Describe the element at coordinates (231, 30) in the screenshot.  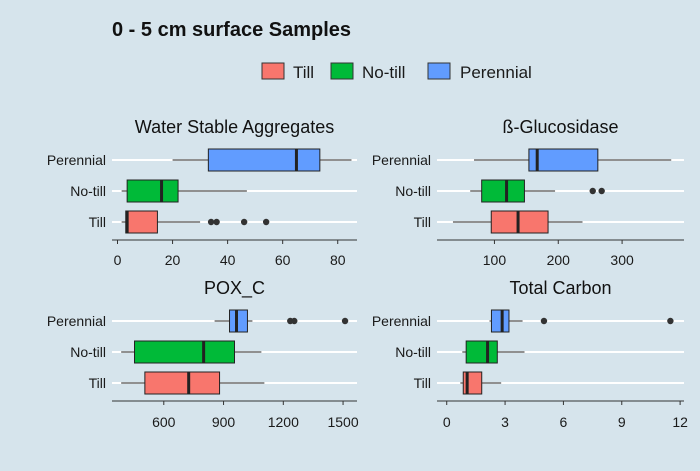
I see `figure-title: 0 - 5 cm surface Samples` at that location.